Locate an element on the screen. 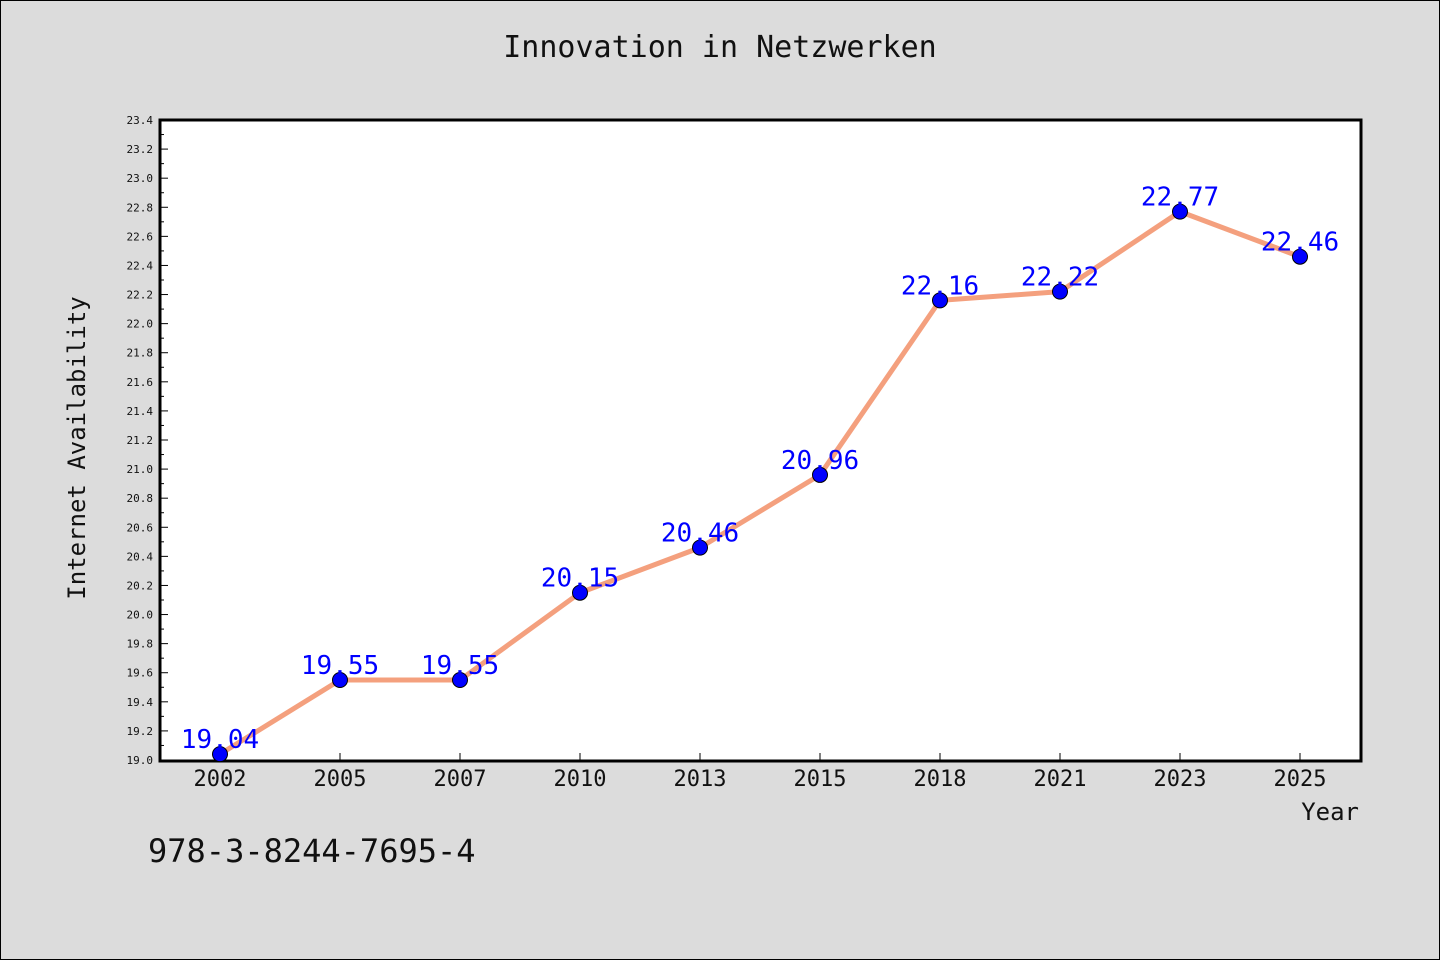 The width and height of the screenshot is (1440, 960). x-tick-label: 2002 is located at coordinates (220, 779).